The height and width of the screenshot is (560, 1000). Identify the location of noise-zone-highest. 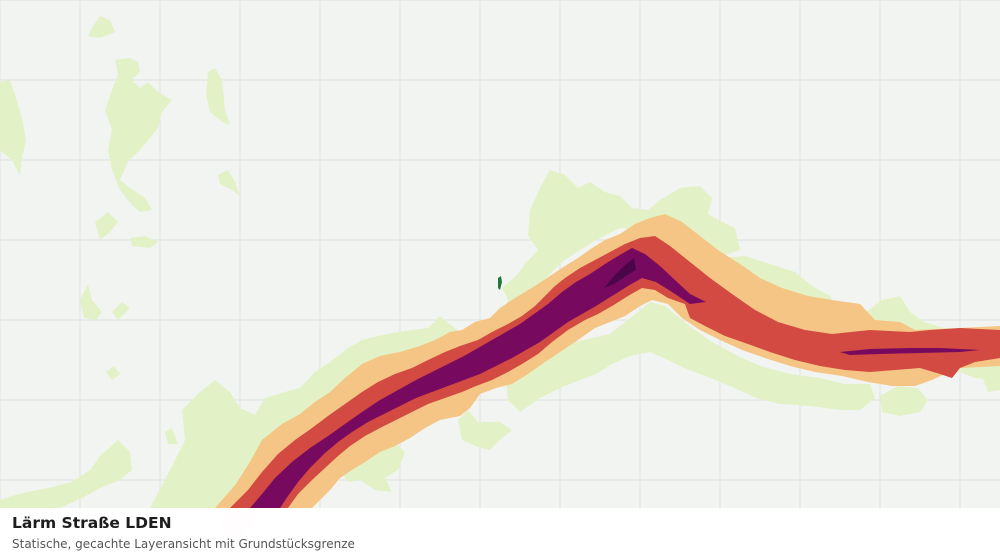
(620, 273).